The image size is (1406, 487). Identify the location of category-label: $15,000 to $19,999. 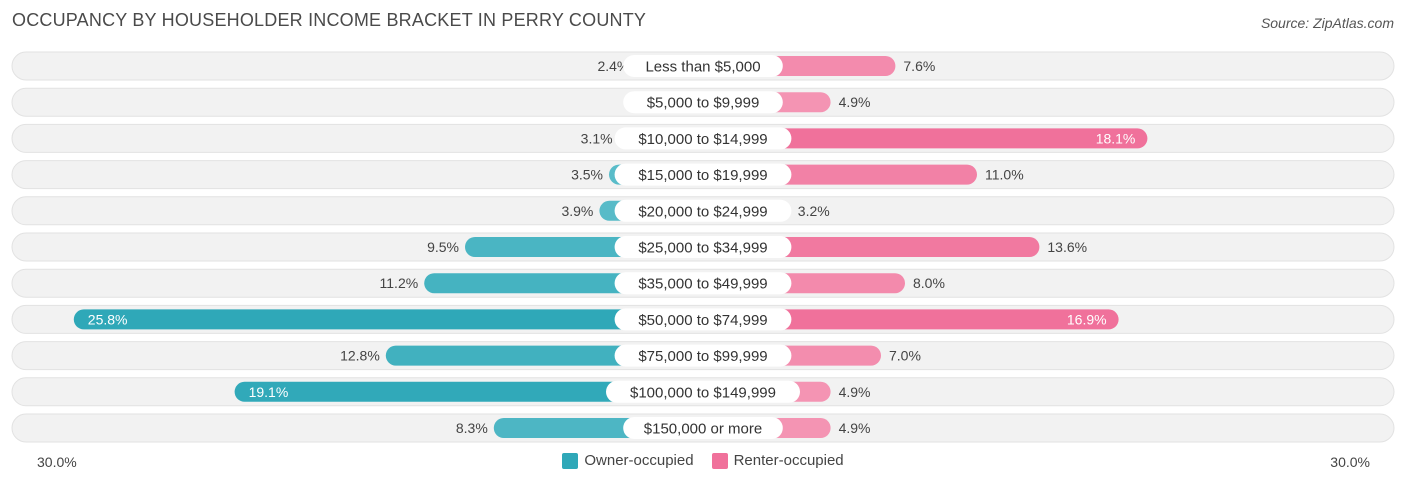
(702, 175).